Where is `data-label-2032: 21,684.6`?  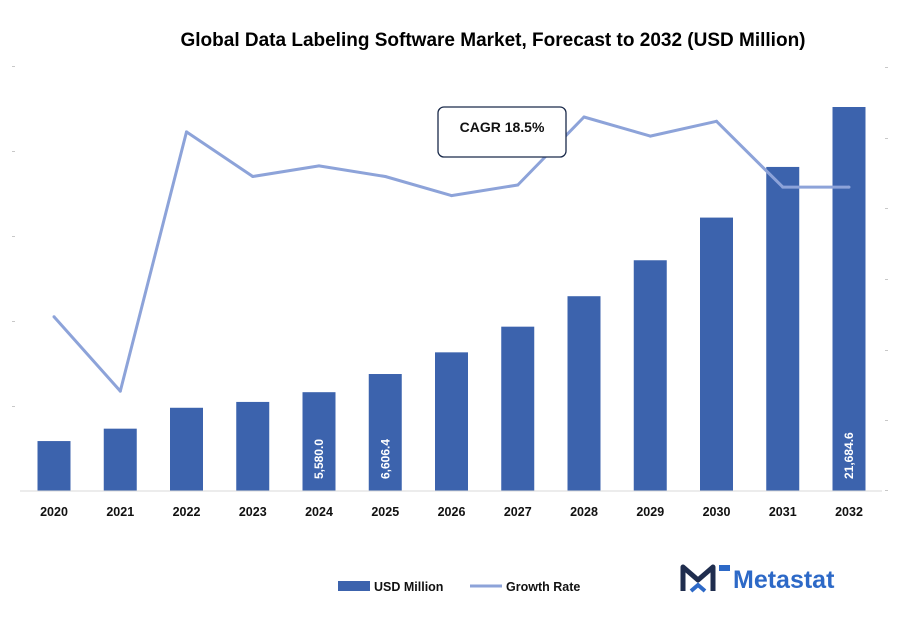
data-label-2032: 21,684.6 is located at coordinates (849, 455).